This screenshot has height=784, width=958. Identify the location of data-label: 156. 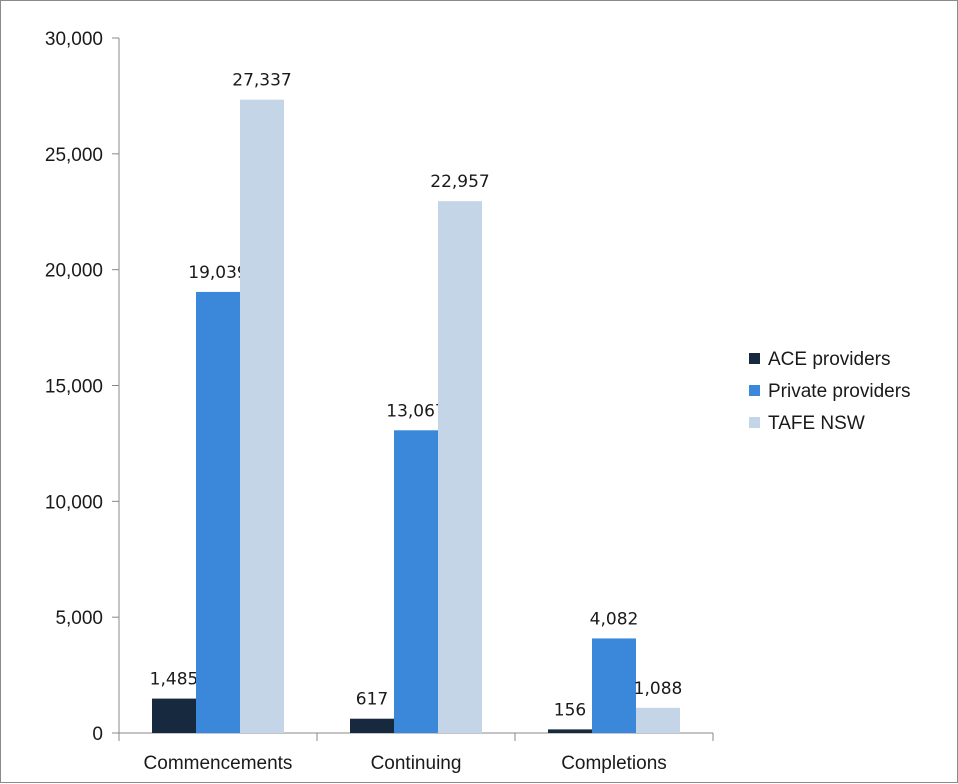
(570, 710).